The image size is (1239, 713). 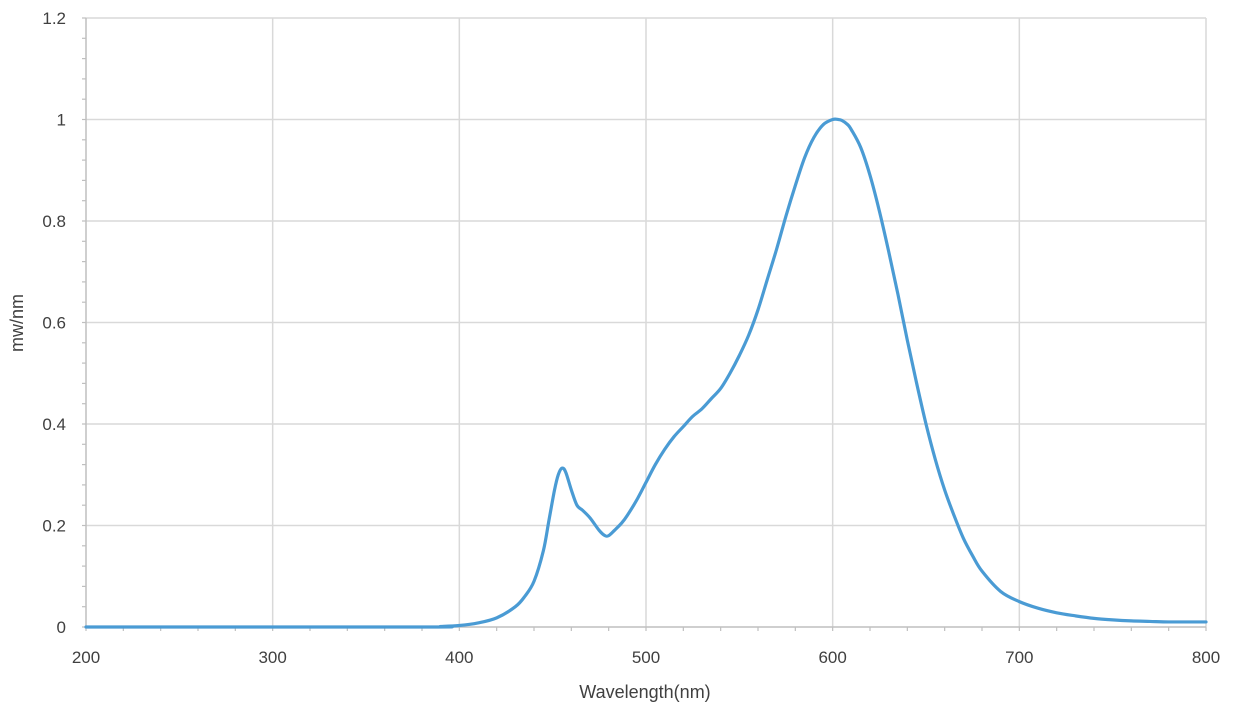 I want to click on x-tick-label: 500, so click(x=646, y=657).